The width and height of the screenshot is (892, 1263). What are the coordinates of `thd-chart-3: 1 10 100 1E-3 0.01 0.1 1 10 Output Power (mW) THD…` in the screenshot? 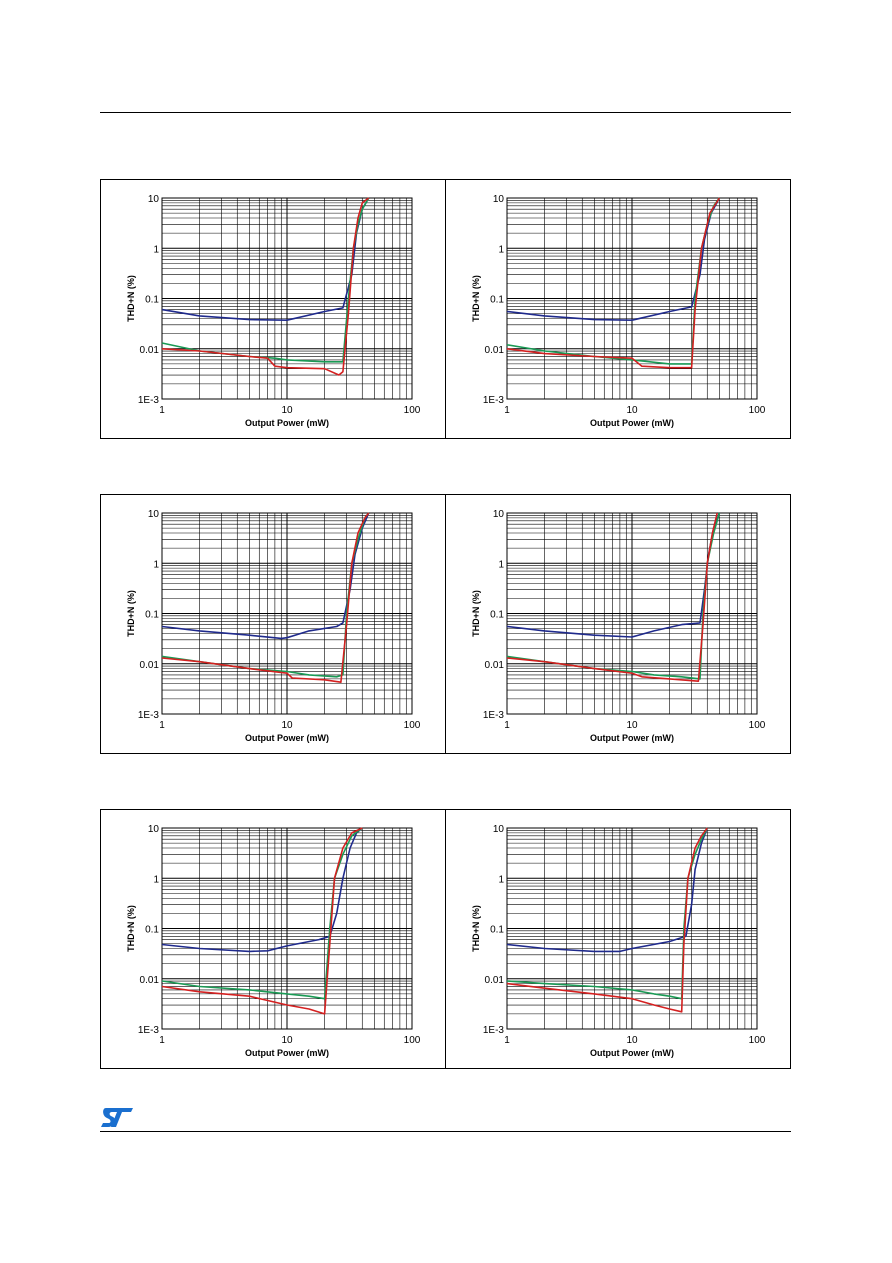 It's located at (273, 626).